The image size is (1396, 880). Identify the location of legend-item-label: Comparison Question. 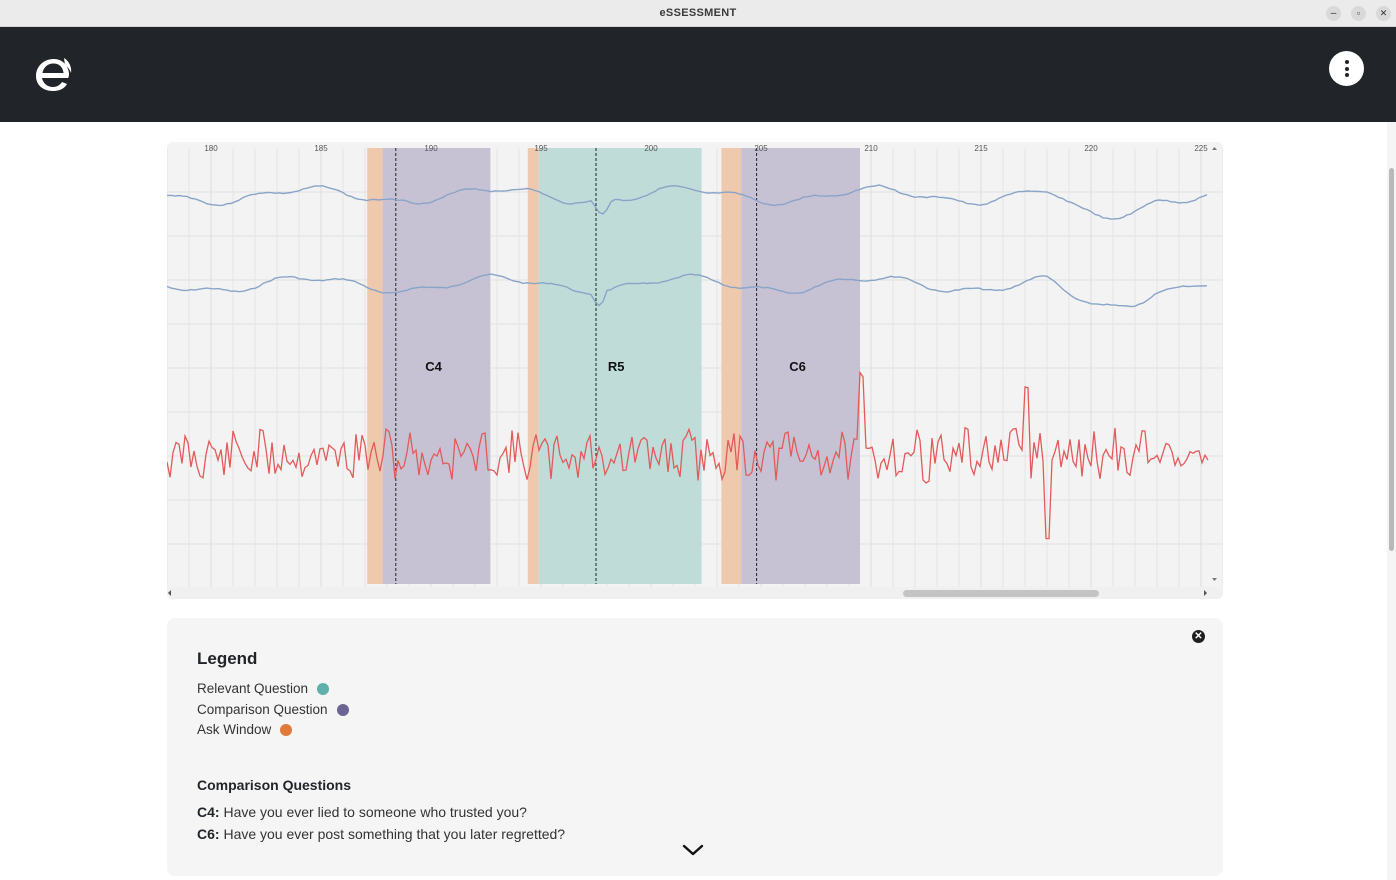
(262, 709).